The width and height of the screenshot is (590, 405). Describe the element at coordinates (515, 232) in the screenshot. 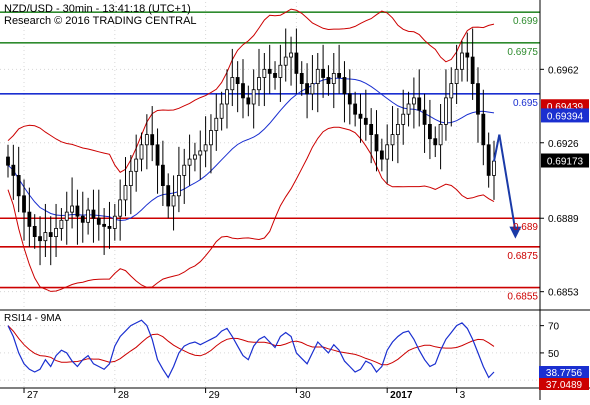

I see `forecast-arrow-head` at that location.